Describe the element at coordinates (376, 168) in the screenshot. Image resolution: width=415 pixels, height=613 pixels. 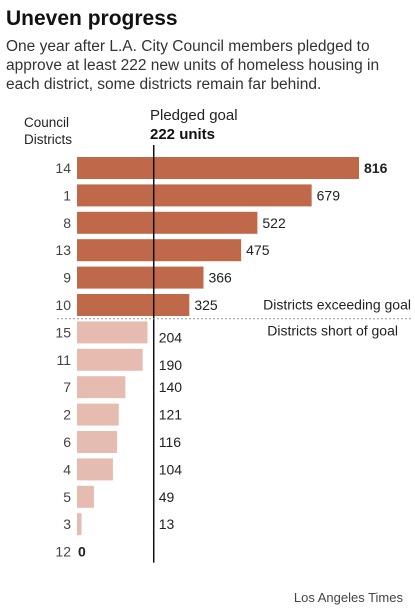
I see `bar-value-label: 816` at that location.